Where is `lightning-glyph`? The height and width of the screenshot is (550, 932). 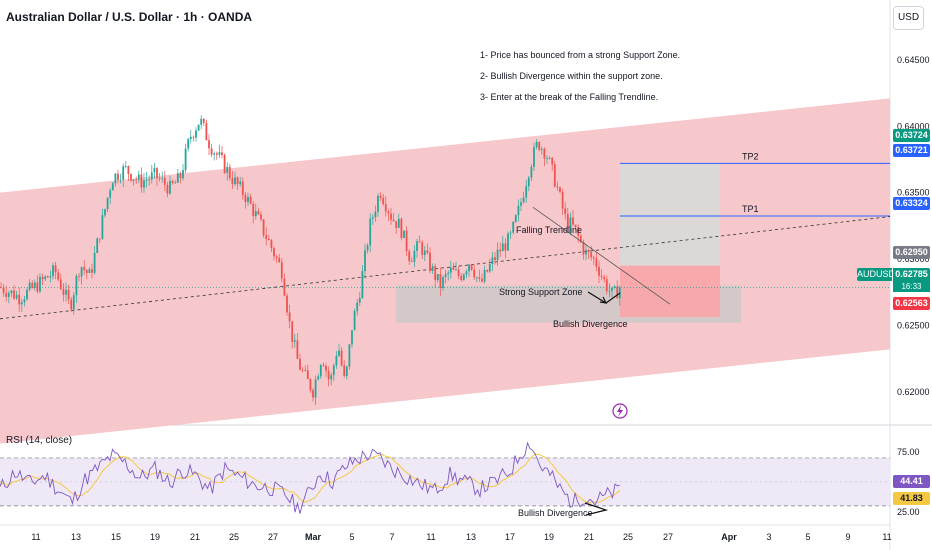
lightning-glyph is located at coordinates (620, 411).